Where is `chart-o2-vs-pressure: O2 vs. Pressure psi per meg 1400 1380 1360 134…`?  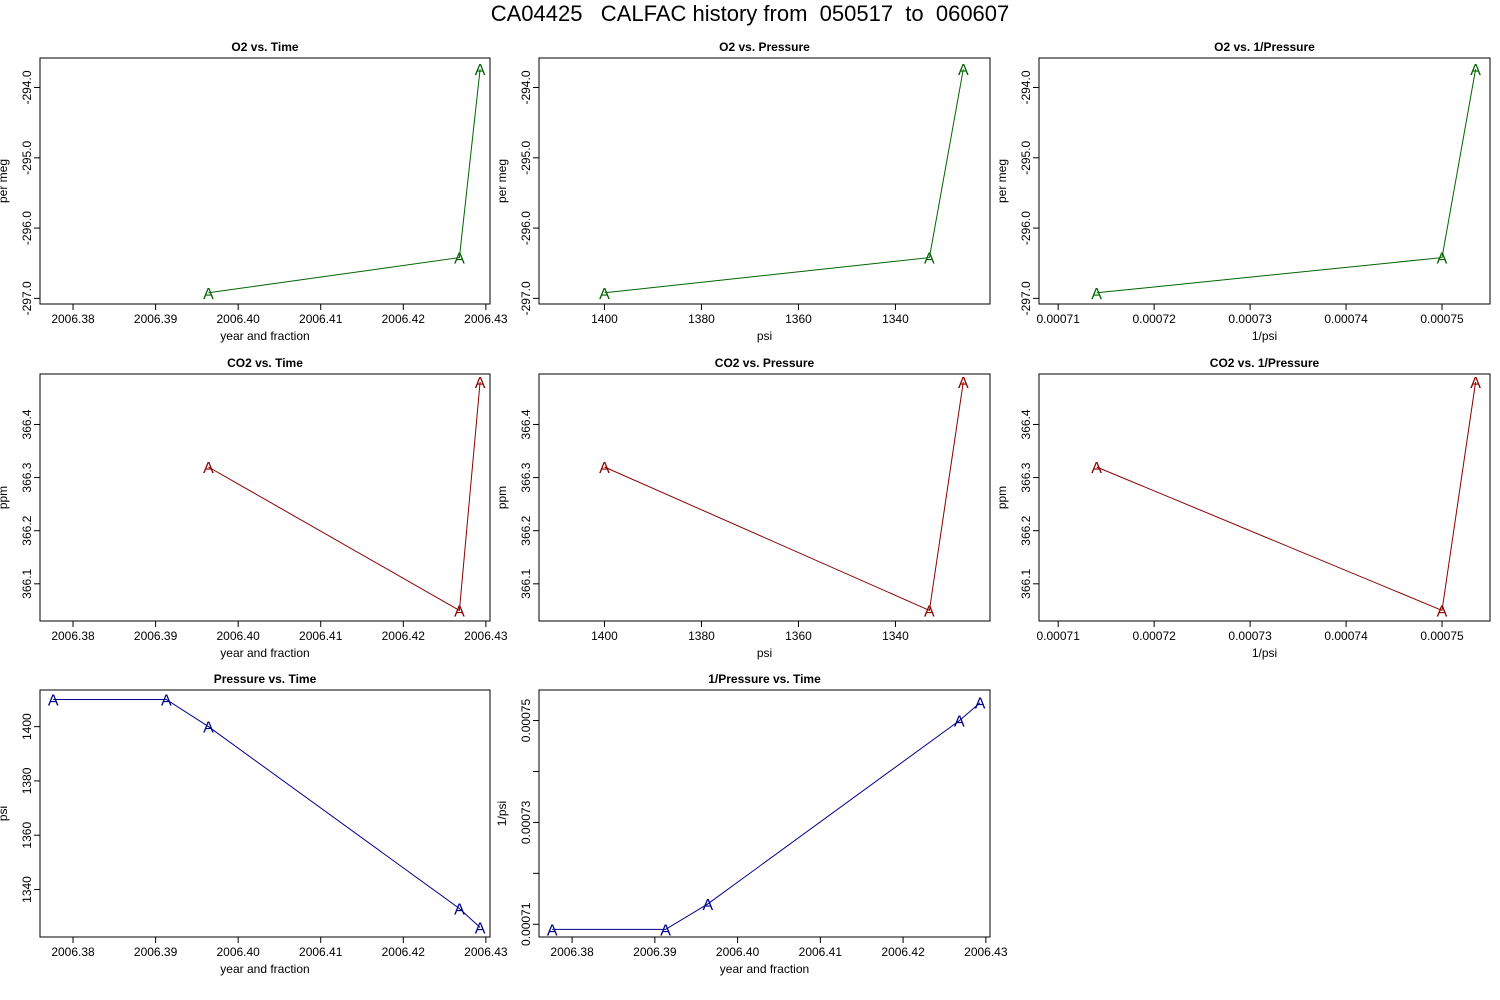
chart-o2-vs-pressure: O2 vs. Pressure psi per meg 1400 1380 1360 134… is located at coordinates (743, 191).